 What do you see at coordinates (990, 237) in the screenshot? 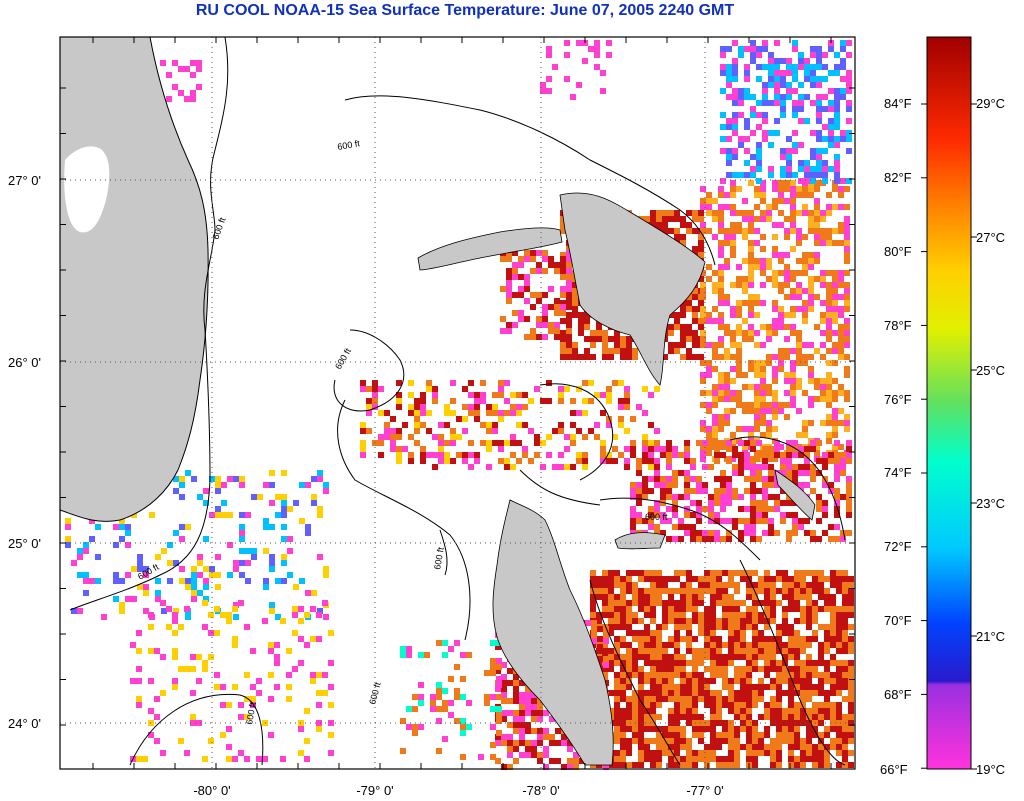
I see `colorbar-c-label: 27°C` at bounding box center [990, 237].